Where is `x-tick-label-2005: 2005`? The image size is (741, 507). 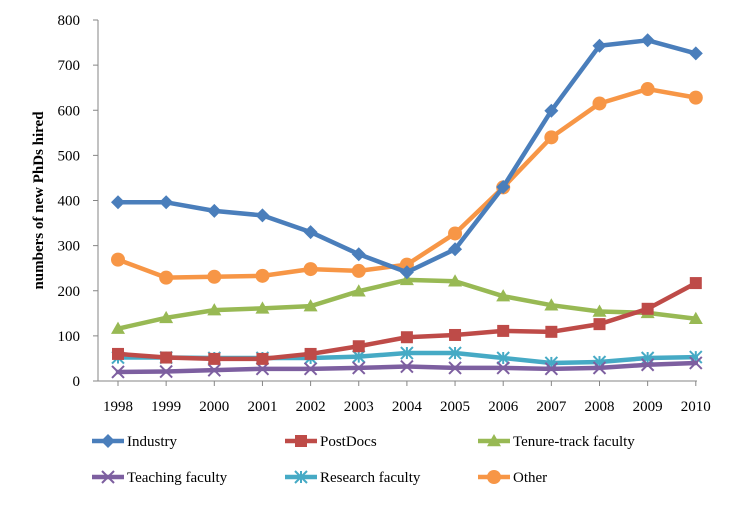 x-tick-label-2005: 2005 is located at coordinates (455, 407).